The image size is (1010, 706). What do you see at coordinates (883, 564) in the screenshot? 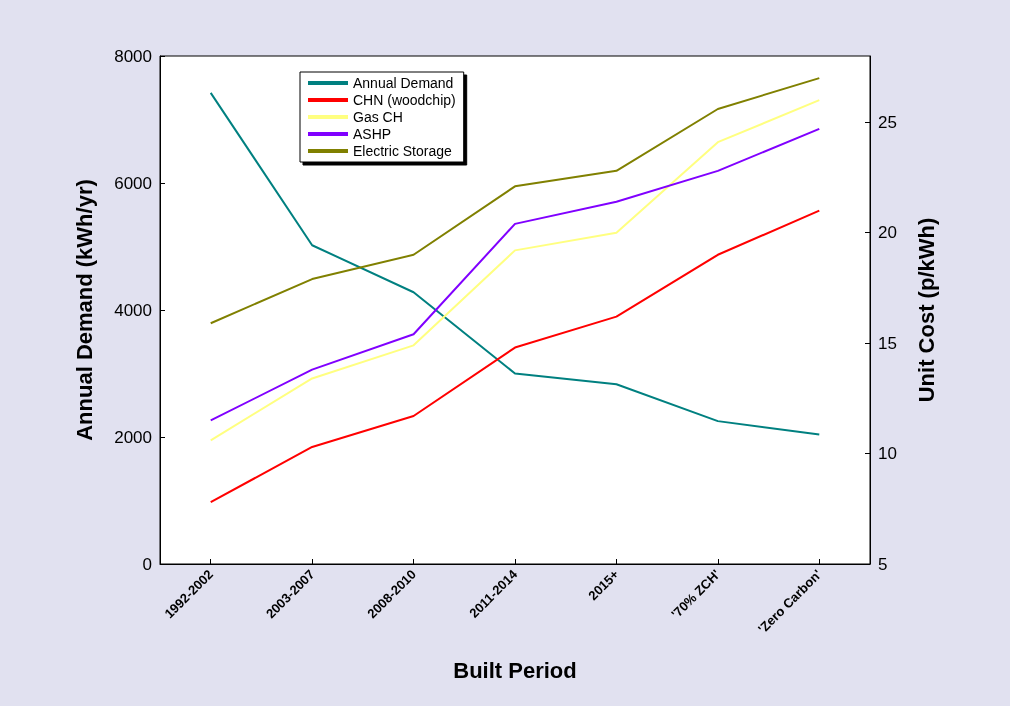
I see `y2-tick-label: 5` at bounding box center [883, 564].